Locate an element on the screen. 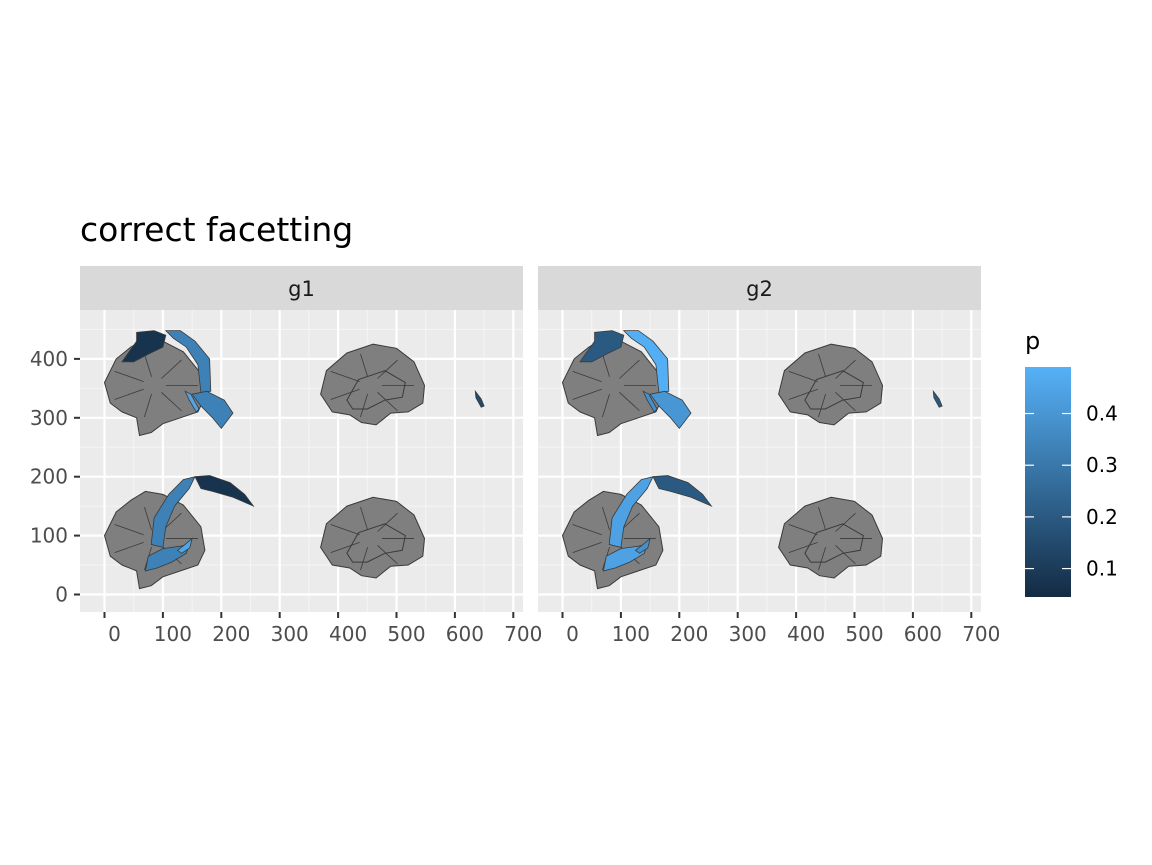 This screenshot has width=1152, height=865. legend-label: 0.4 is located at coordinates (1102, 414).